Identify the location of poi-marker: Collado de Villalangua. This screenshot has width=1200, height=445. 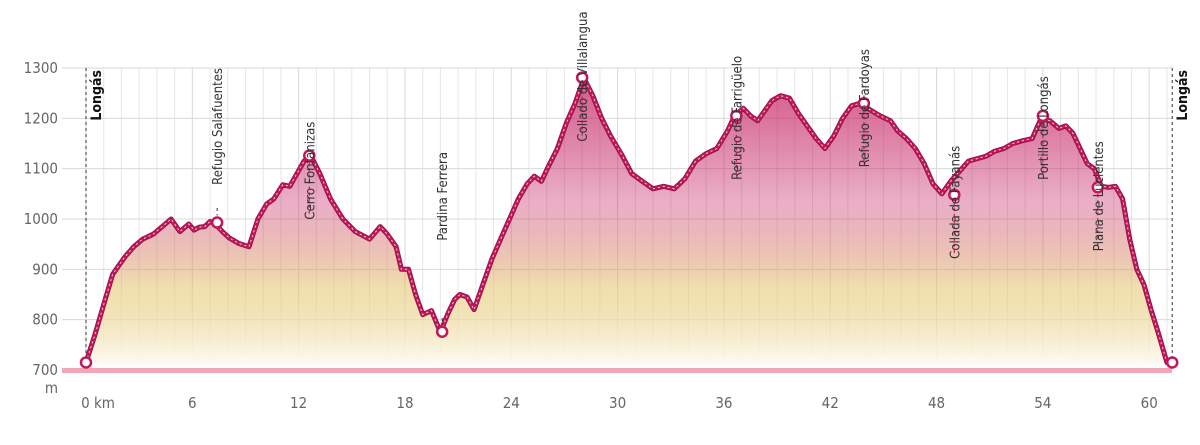
(583, 76).